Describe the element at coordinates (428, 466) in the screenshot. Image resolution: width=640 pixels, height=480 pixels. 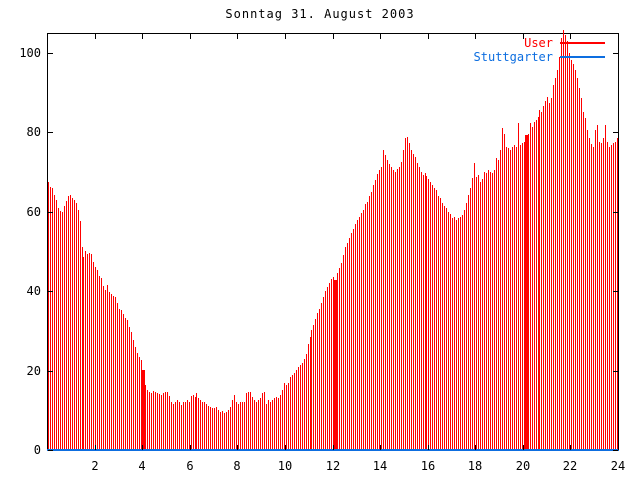
I see `x-axis-tick-label: 16` at that location.